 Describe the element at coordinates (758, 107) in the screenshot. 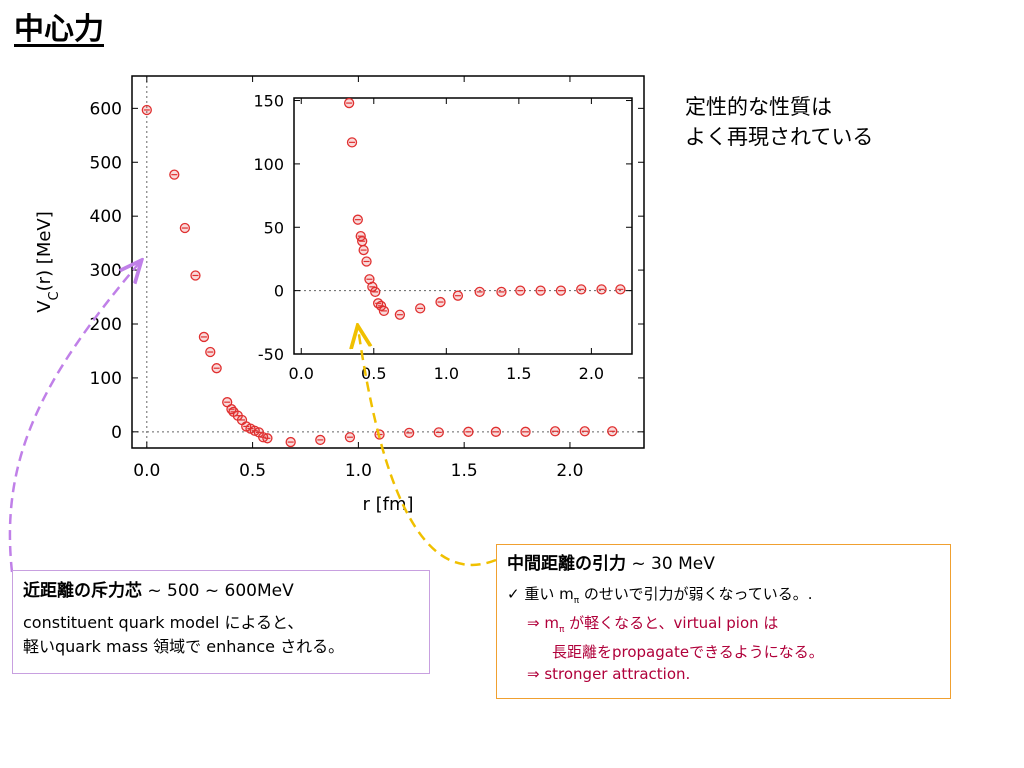

I see `note-line1: 定性的な性質は` at that location.